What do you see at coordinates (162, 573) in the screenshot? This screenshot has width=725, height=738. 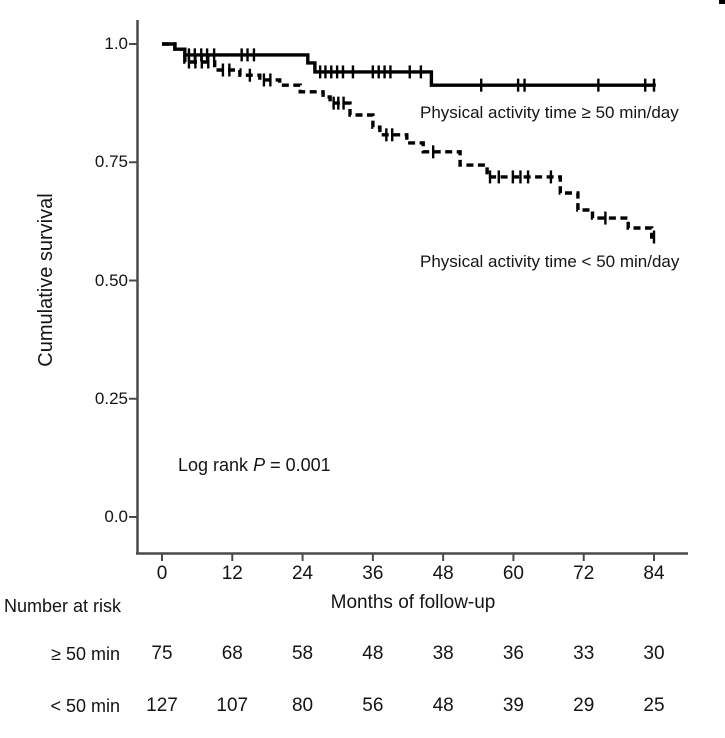 I see `x-tick-label: 0` at bounding box center [162, 573].